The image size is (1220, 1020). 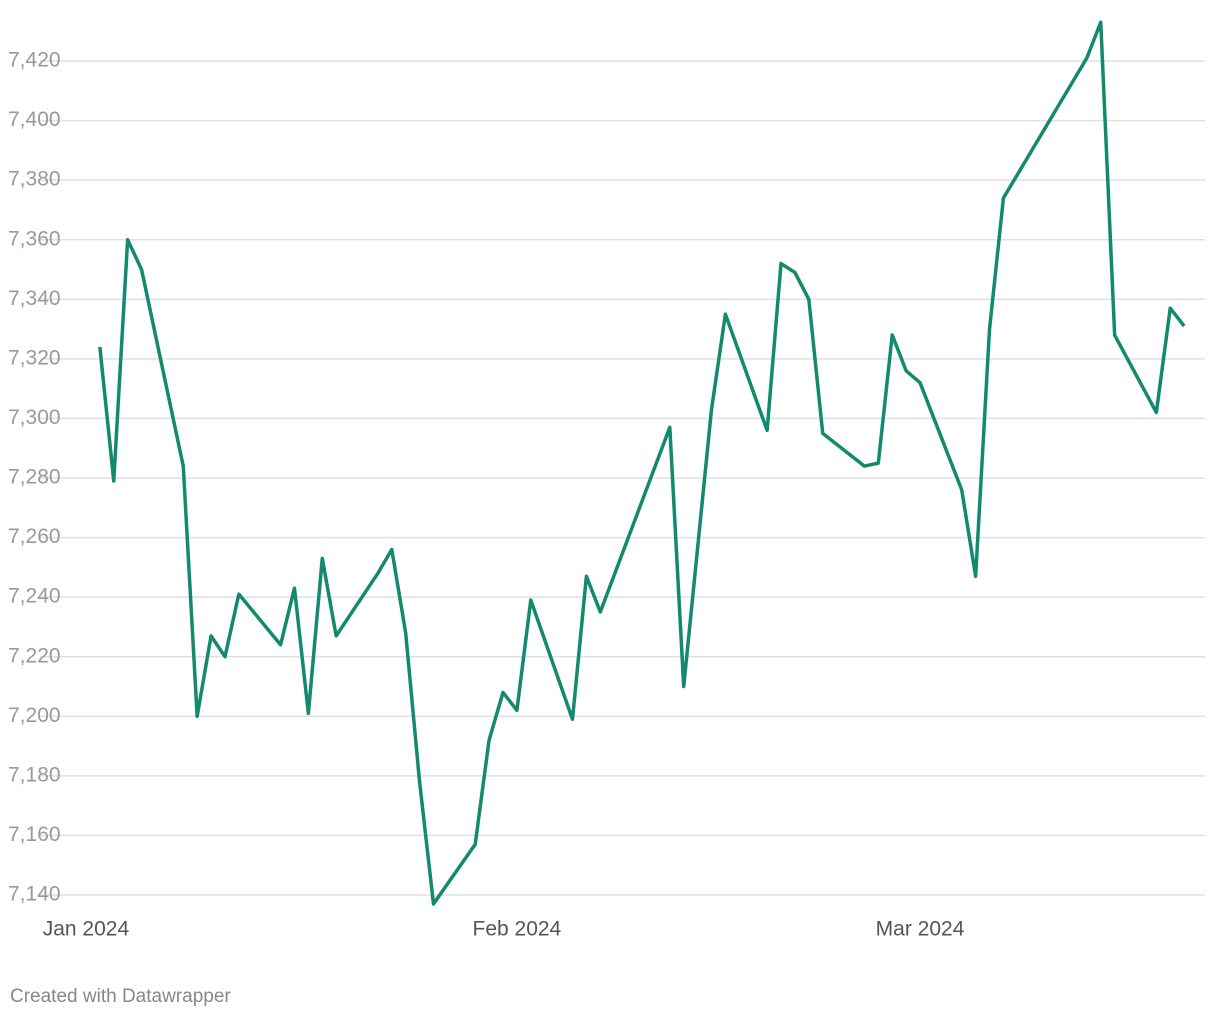 I want to click on y-tick-label: 7,360, so click(x=34, y=238).